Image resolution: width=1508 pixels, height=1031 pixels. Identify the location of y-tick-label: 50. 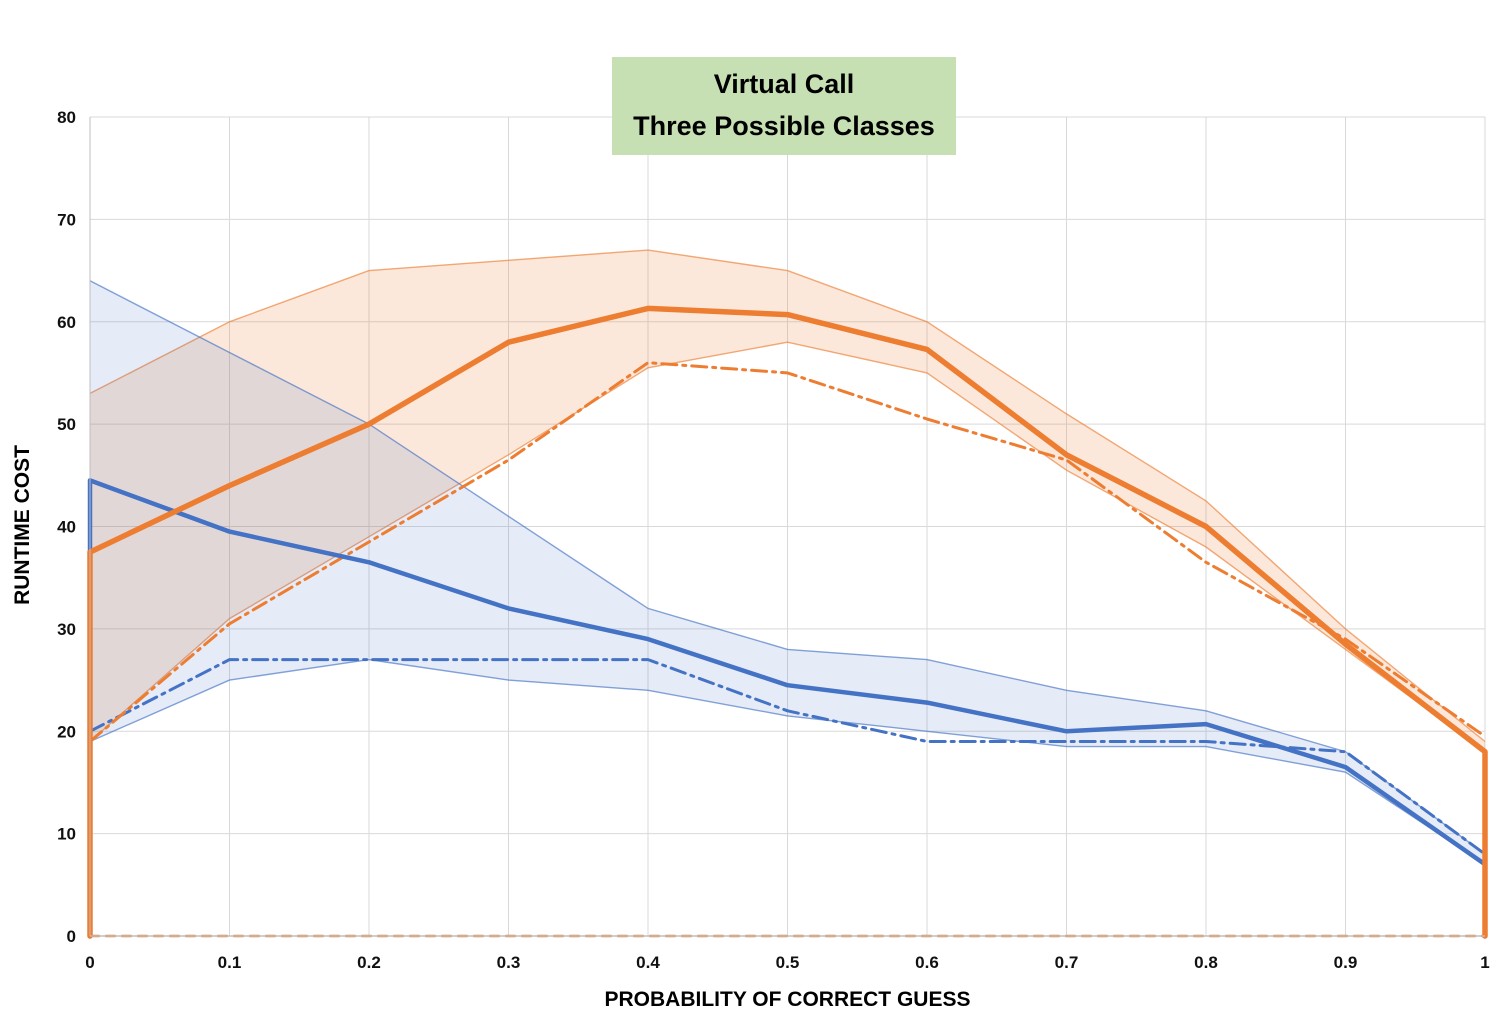
(66, 424).